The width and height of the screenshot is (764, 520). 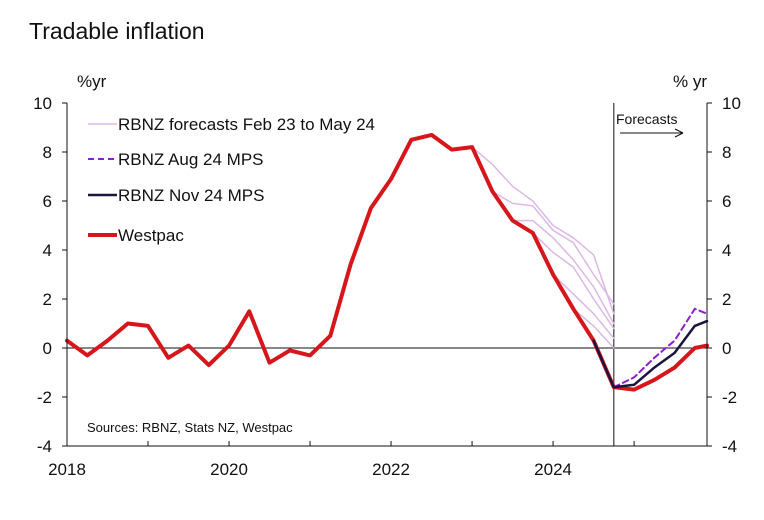 I want to click on legend-label-westpac: Westpac, so click(x=151, y=235).